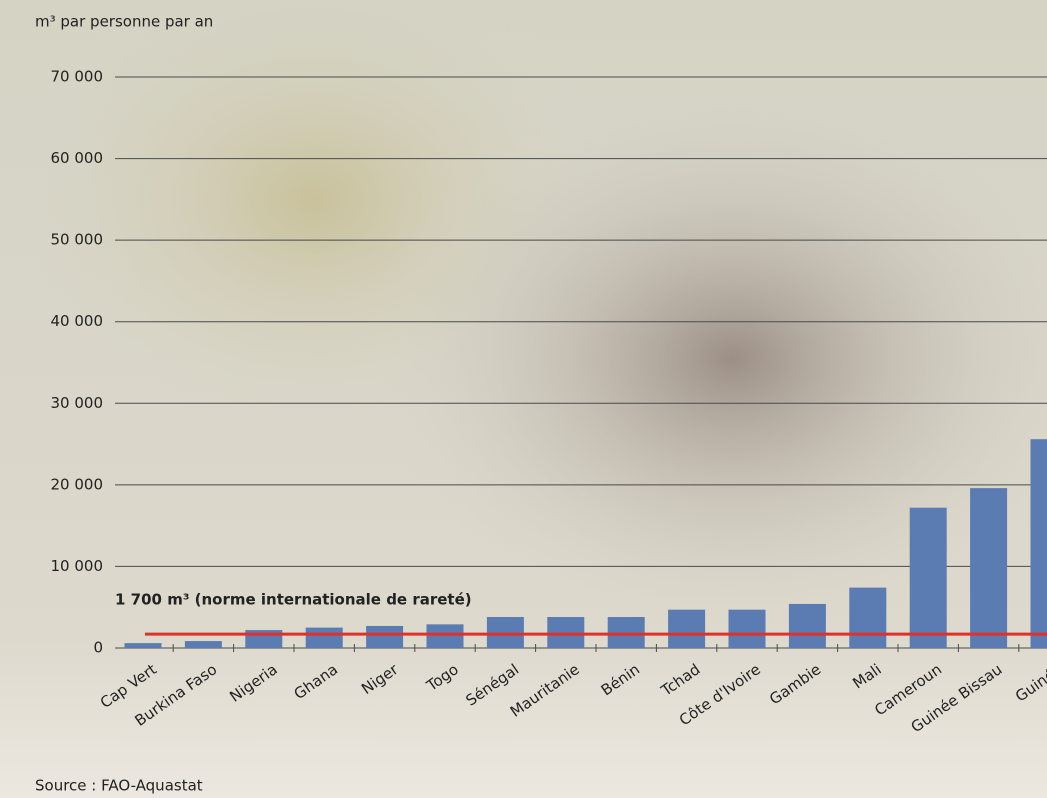  Describe the element at coordinates (77, 403) in the screenshot. I see `y-tick-label: 30 000` at that location.